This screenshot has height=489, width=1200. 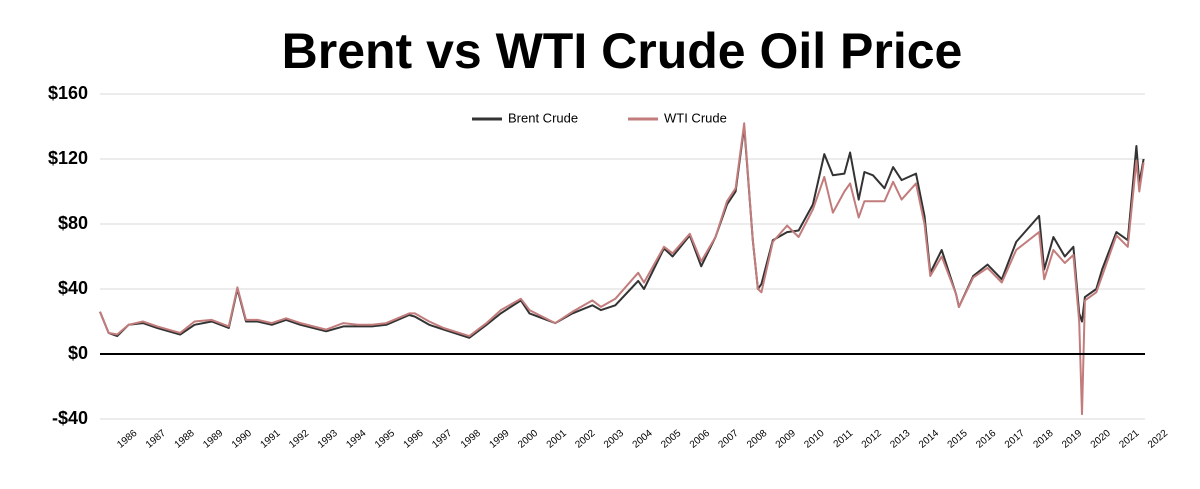 What do you see at coordinates (127, 439) in the screenshot?
I see `x-tick-label: 1986` at bounding box center [127, 439].